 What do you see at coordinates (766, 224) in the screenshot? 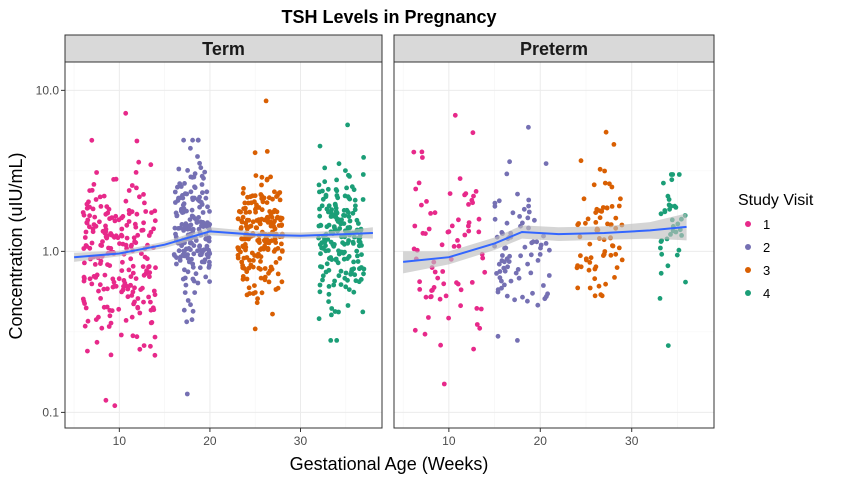
I see `legend-label: 1` at bounding box center [766, 224].